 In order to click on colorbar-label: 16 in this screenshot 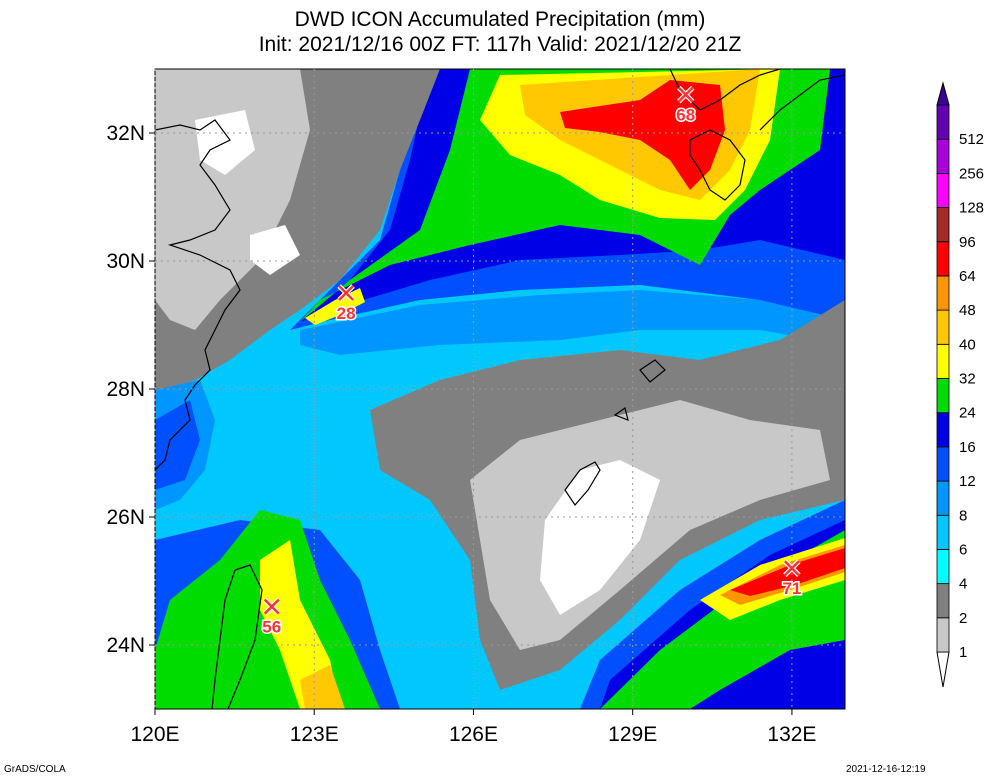, I will do `click(967, 447)`.